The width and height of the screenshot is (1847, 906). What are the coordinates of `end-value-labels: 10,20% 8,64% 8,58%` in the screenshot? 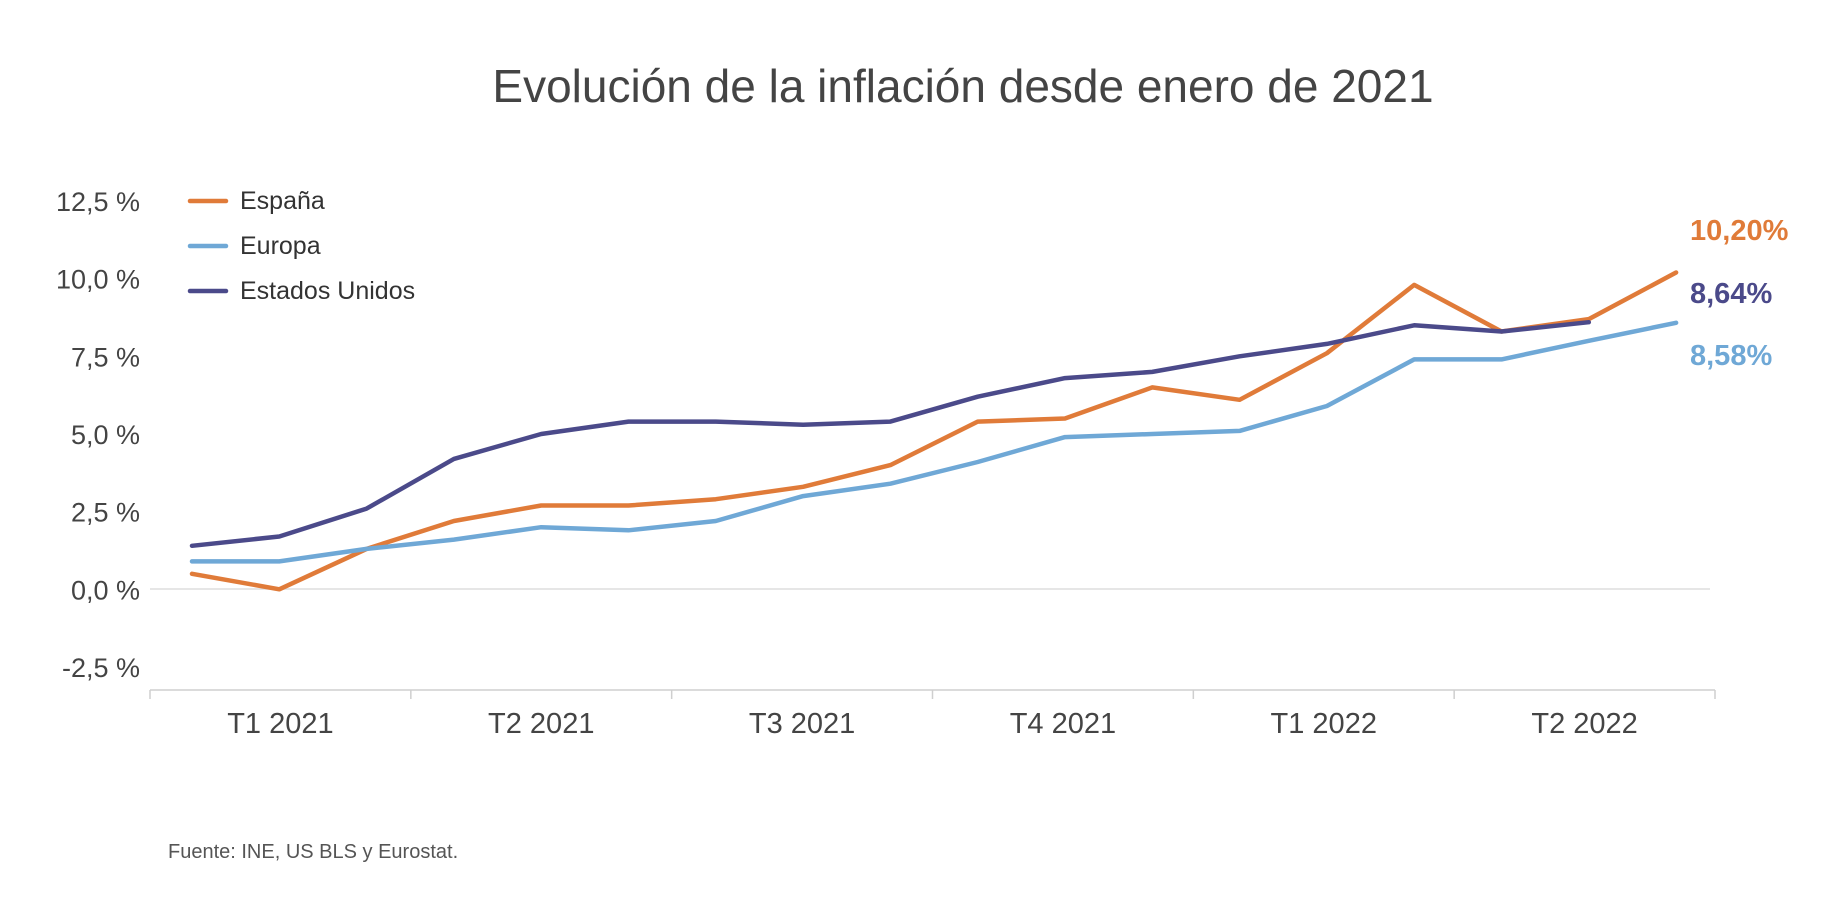 It's located at (1739, 293).